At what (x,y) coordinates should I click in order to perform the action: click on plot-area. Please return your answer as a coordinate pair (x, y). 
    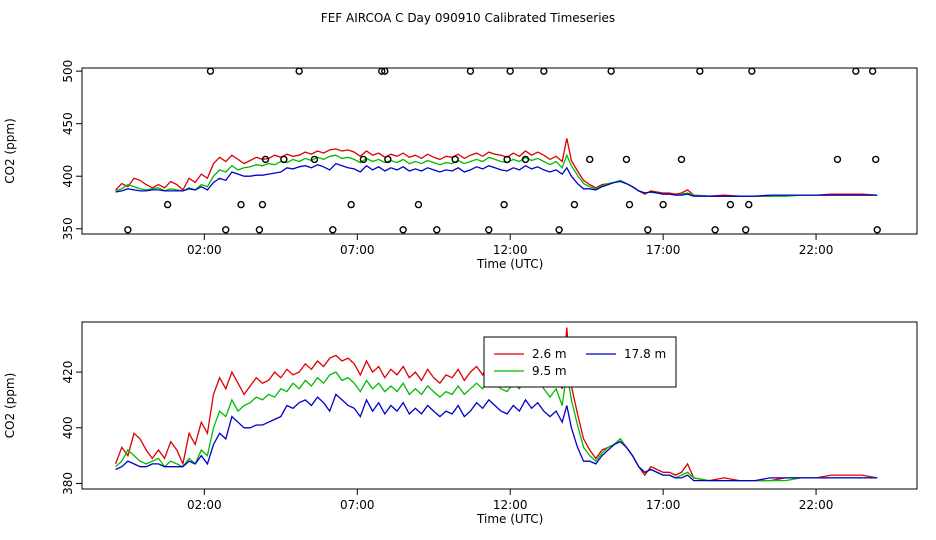
    Looking at the image, I should click on (496, 167).